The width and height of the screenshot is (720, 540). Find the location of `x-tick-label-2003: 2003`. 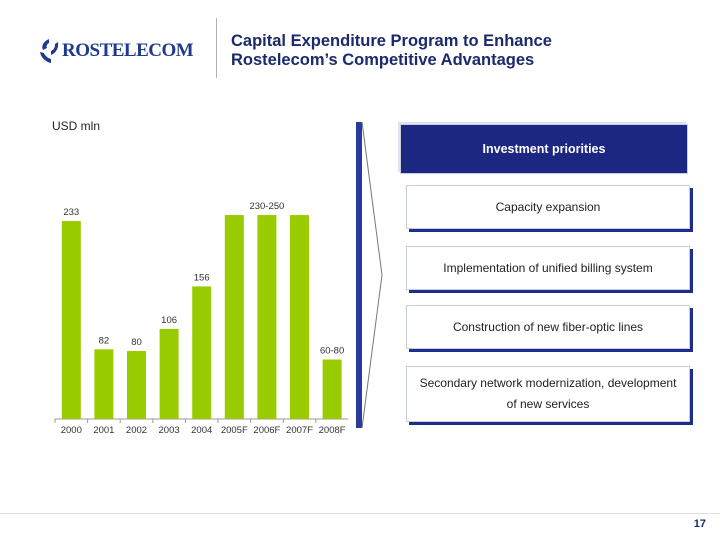

x-tick-label-2003: 2003 is located at coordinates (169, 430).